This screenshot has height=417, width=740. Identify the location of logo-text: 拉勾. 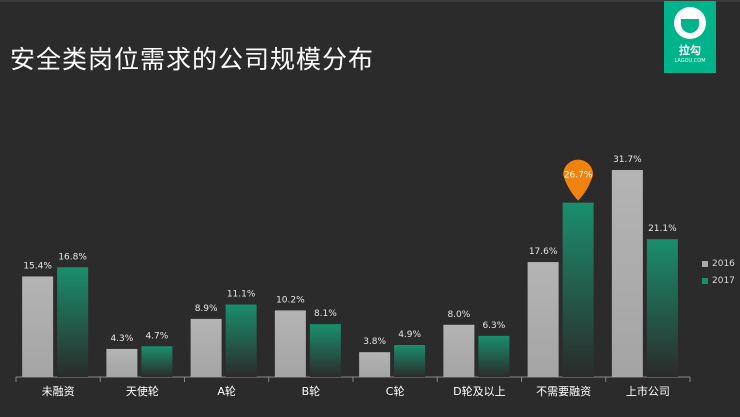
(690, 50).